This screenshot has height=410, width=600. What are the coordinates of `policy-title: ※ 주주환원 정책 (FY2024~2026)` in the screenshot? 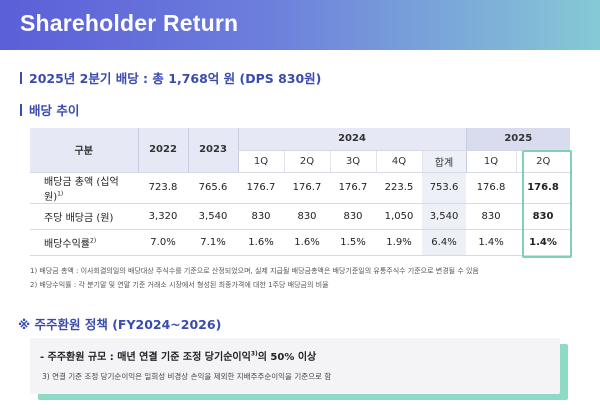 It's located at (120, 324).